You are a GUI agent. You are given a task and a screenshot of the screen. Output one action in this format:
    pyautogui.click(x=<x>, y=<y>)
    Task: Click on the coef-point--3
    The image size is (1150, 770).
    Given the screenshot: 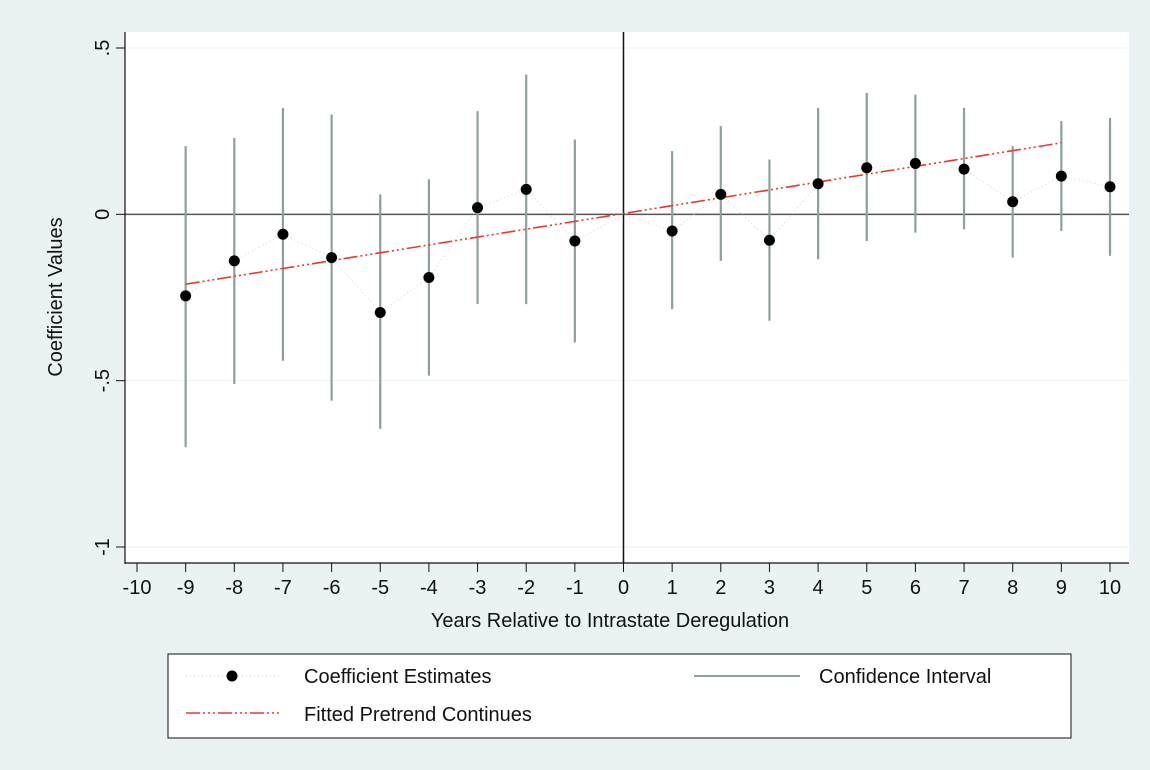 What is the action you would take?
    pyautogui.click(x=478, y=208)
    